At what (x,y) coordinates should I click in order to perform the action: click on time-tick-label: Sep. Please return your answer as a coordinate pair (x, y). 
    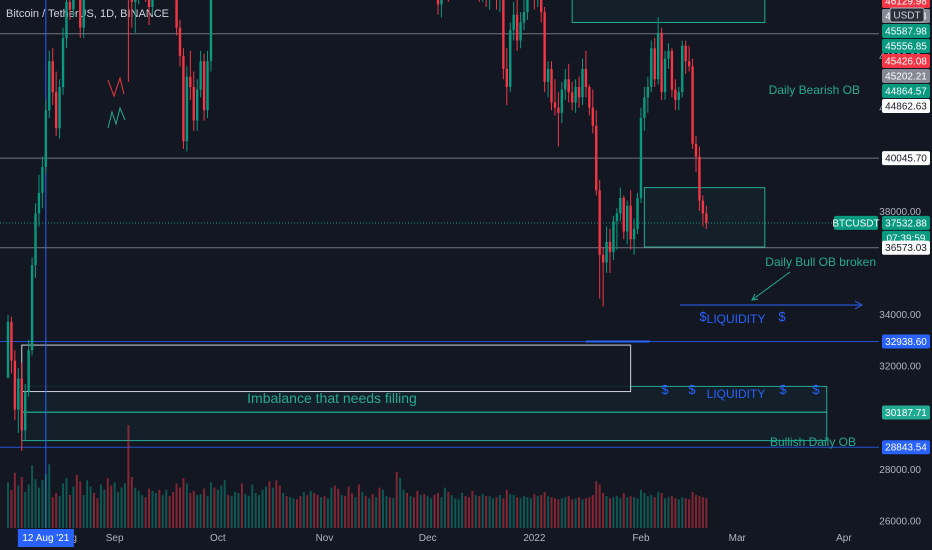
    Looking at the image, I should click on (115, 538).